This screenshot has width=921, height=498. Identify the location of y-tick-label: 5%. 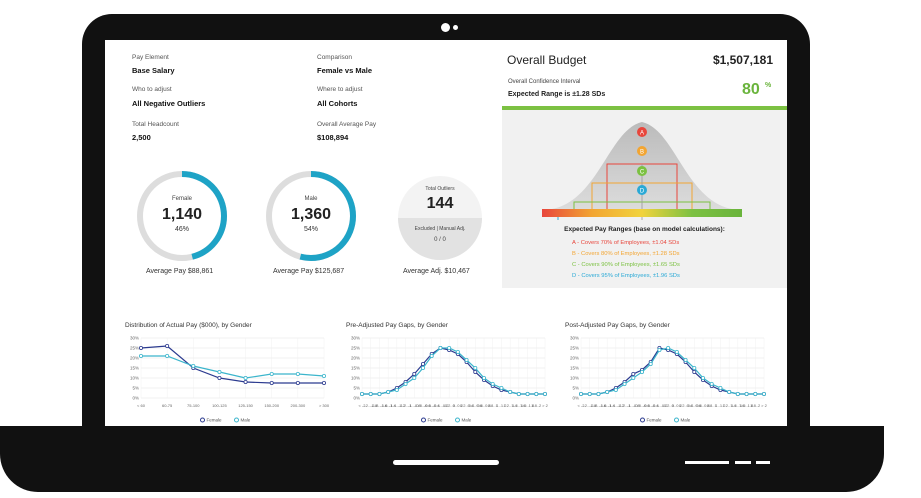
(356, 388).